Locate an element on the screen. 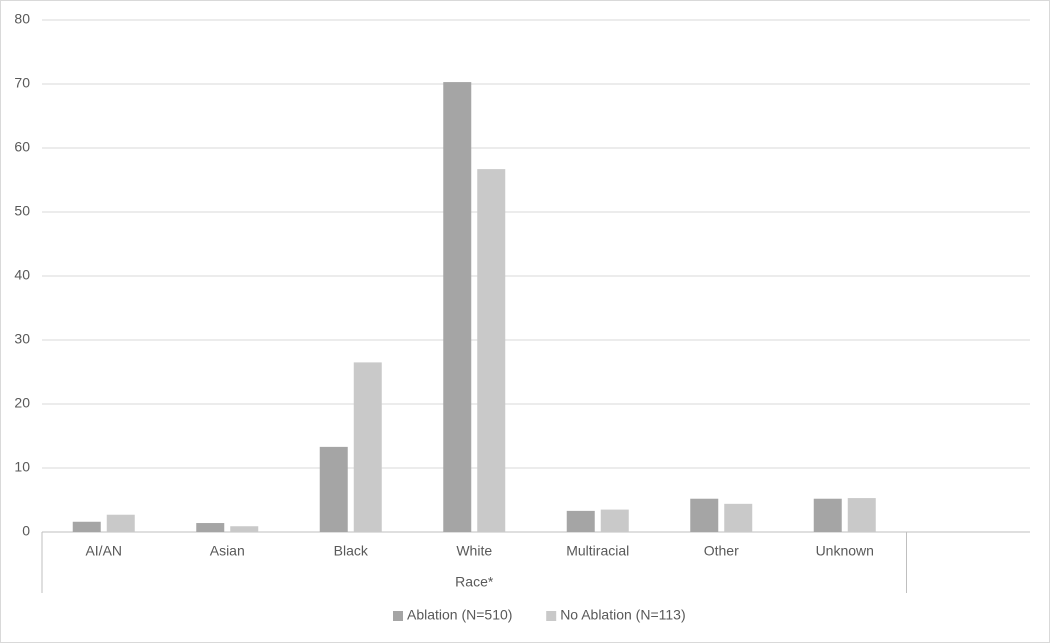 This screenshot has height=643, width=1050. y-tick-label: 80 is located at coordinates (22, 19).